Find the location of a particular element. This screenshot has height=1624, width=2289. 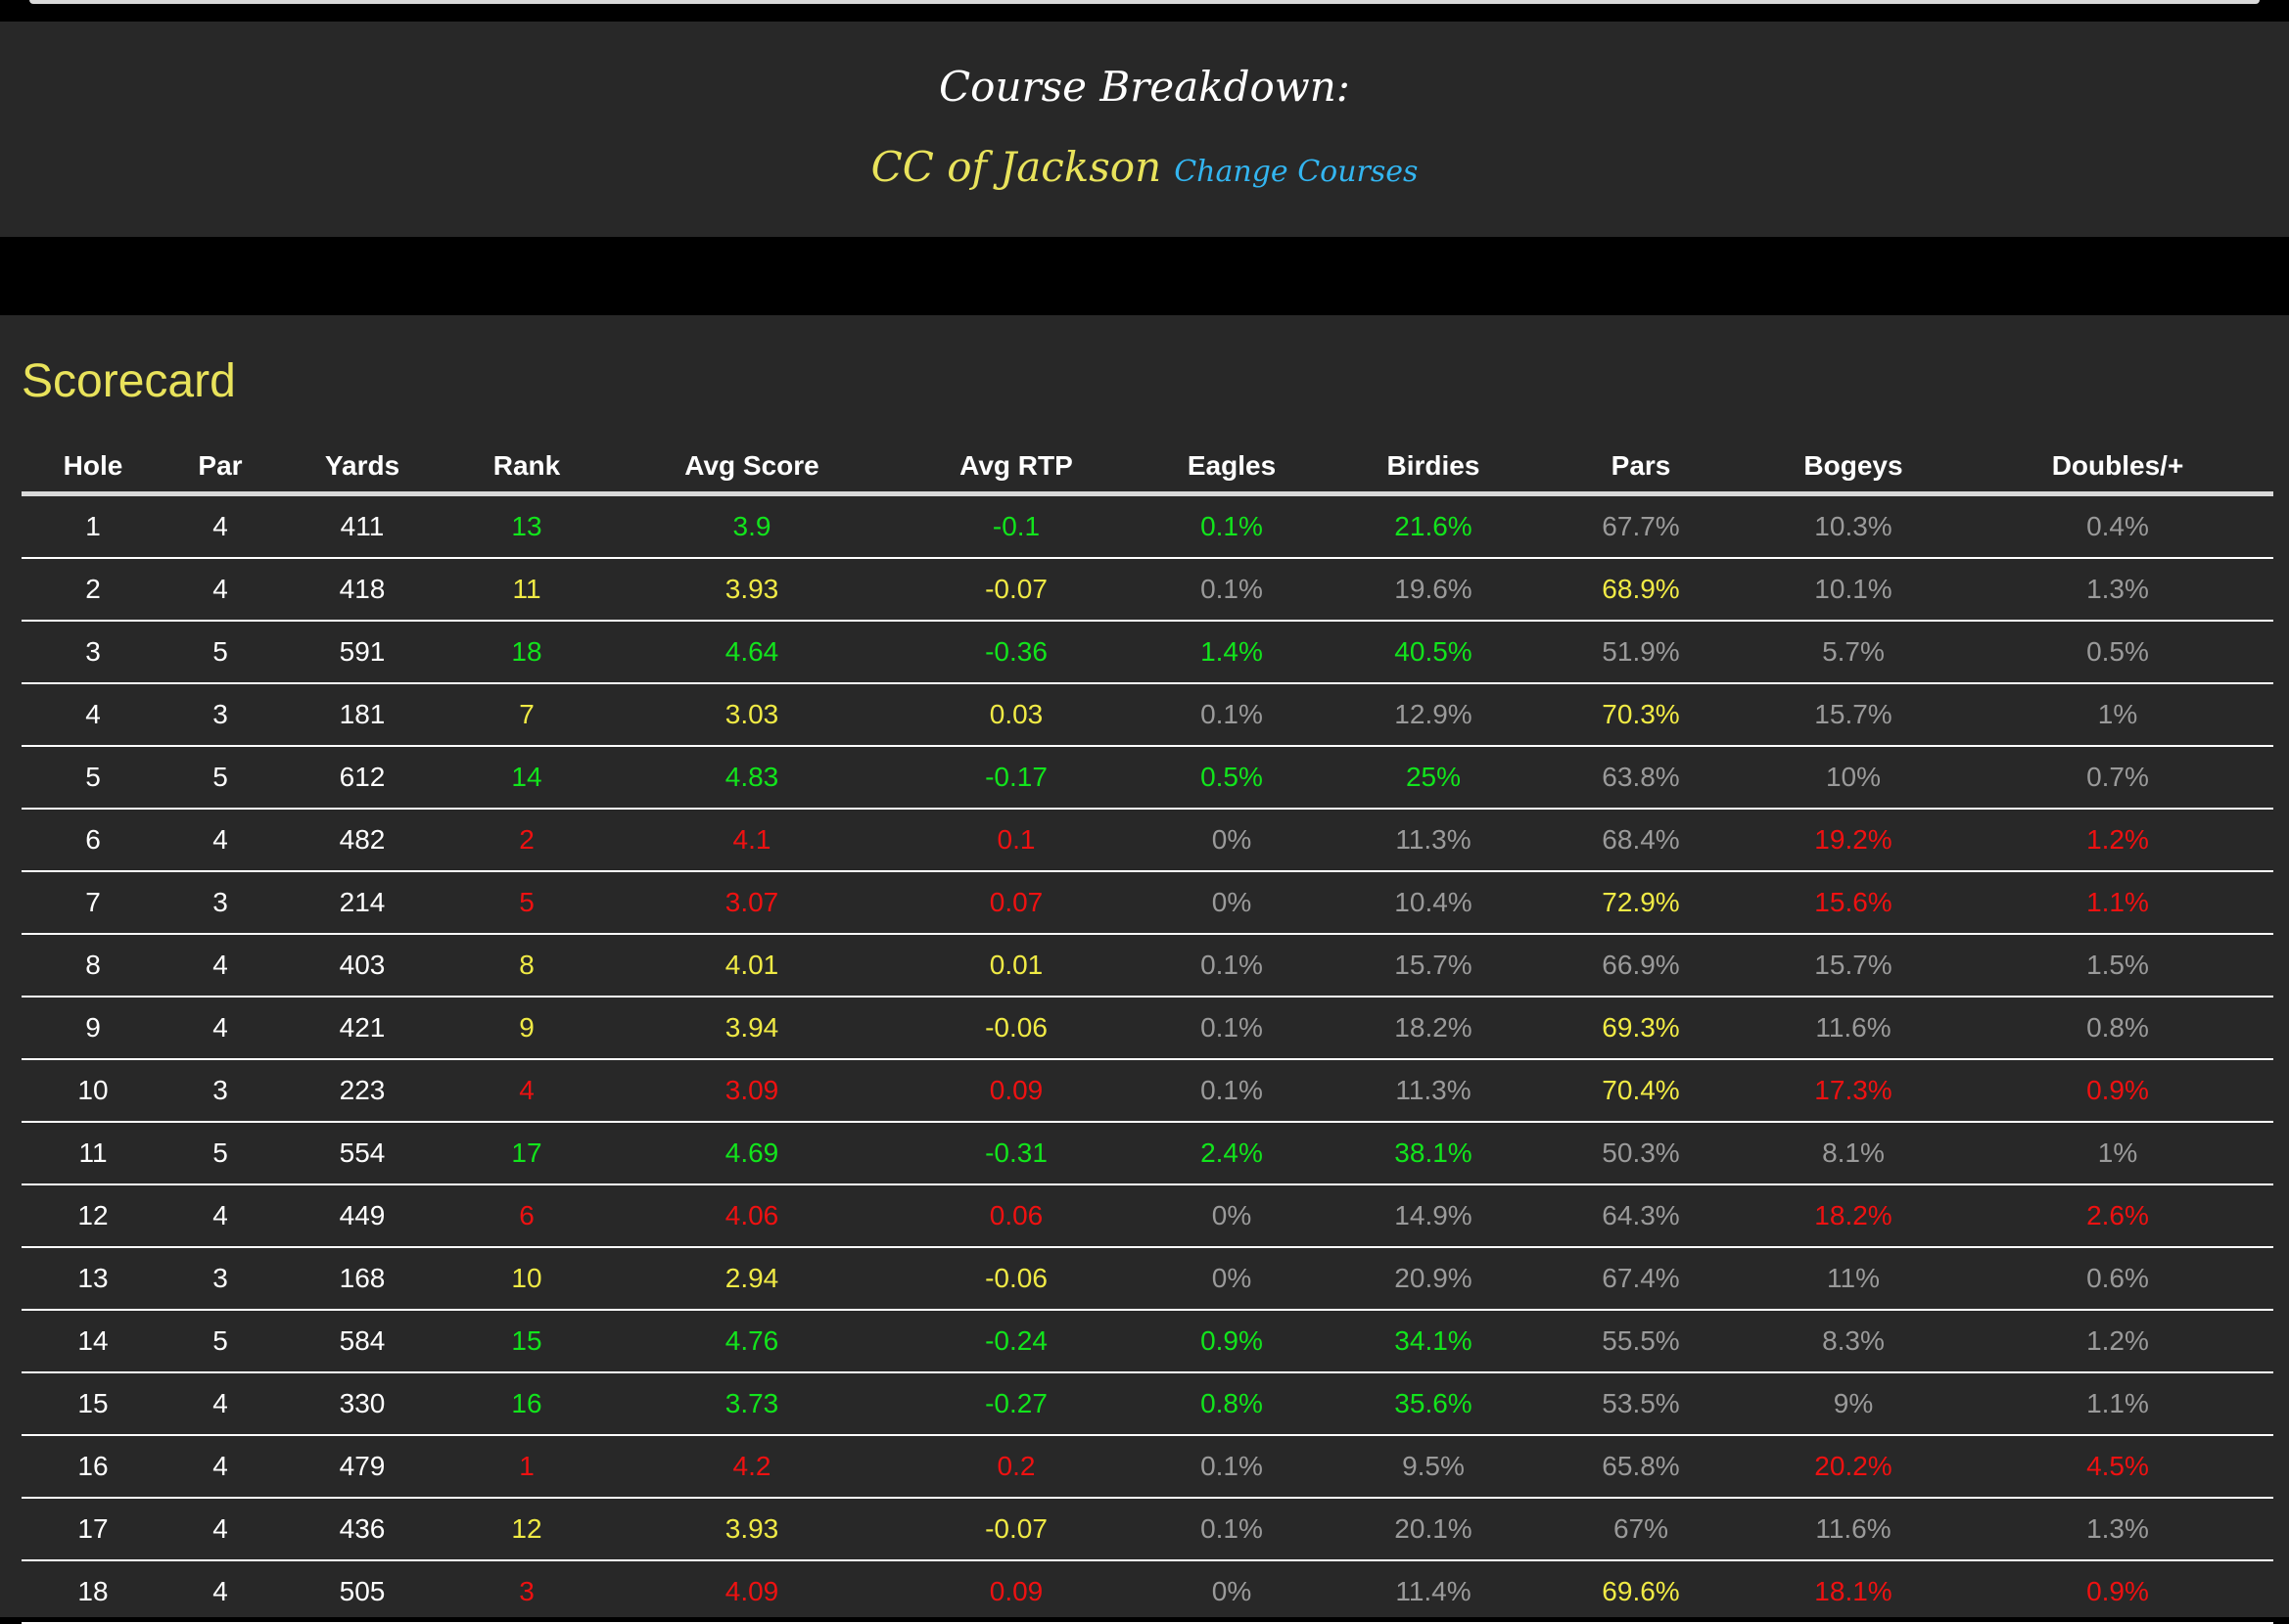

table-cell: -0.1 is located at coordinates (1017, 526).